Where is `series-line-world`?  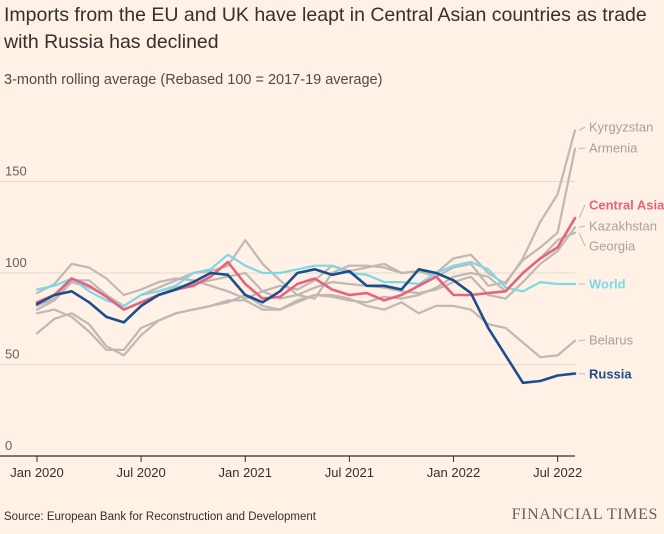 series-line-world is located at coordinates (306, 280).